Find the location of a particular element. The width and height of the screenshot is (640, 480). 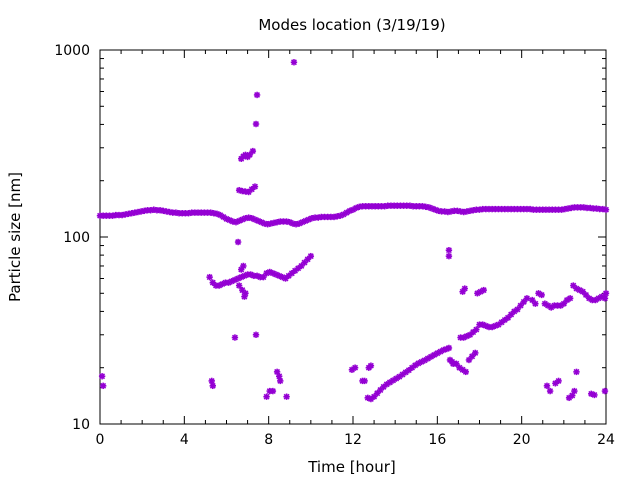

x-tick-label: 24 is located at coordinates (606, 440).